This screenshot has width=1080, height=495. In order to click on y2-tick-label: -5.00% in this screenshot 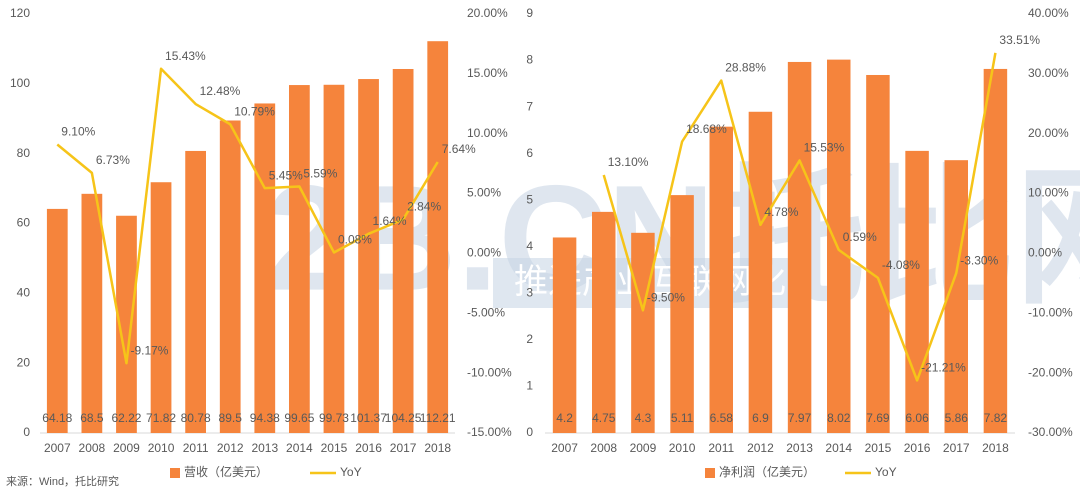, I will do `click(486, 312)`.